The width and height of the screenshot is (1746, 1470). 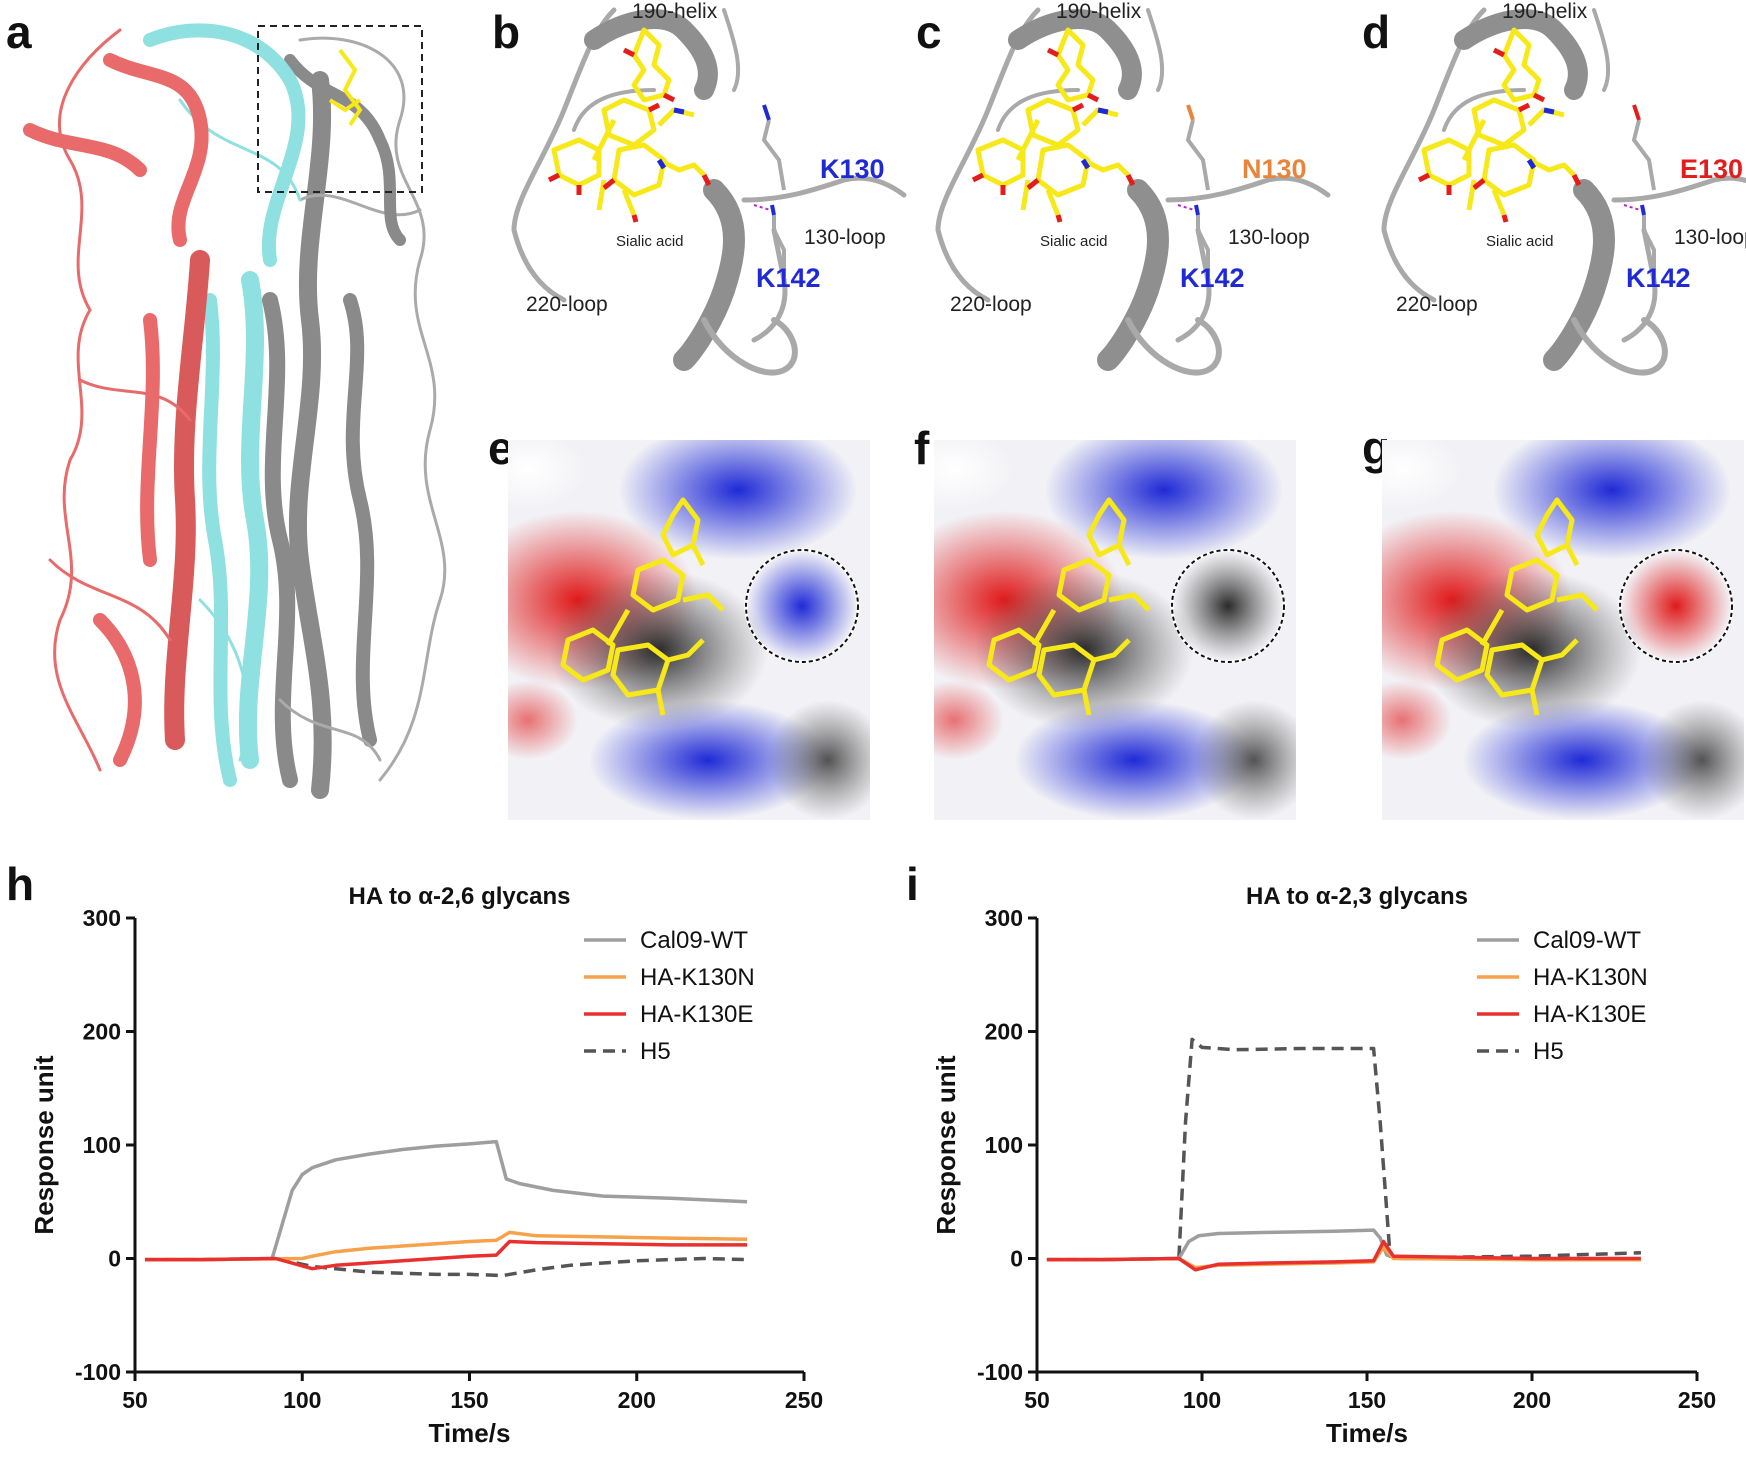 I want to click on label-residue-130: E130, so click(x=1711, y=169).